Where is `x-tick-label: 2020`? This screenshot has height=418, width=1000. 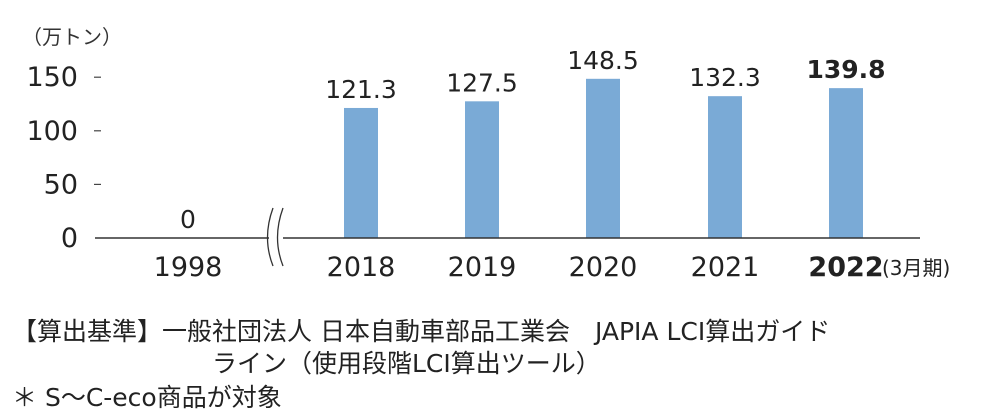 x-tick-label: 2020 is located at coordinates (603, 267).